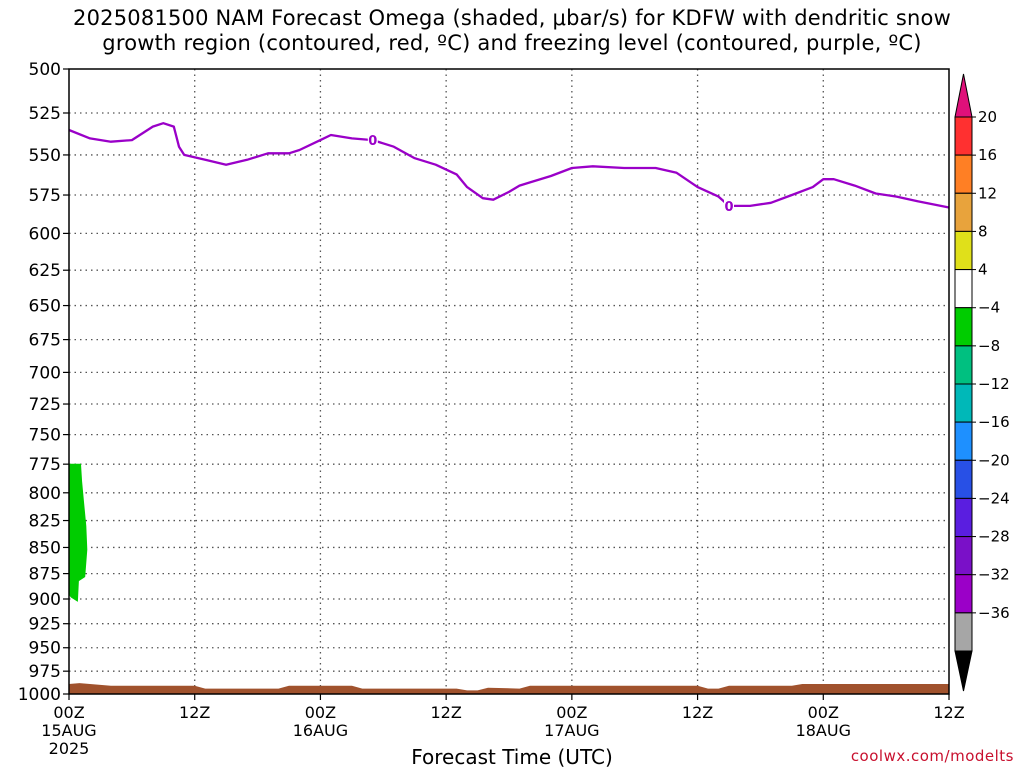 The height and width of the screenshot is (769, 1024). Describe the element at coordinates (994, 537) in the screenshot. I see `colorbar-label-11: −28` at that location.